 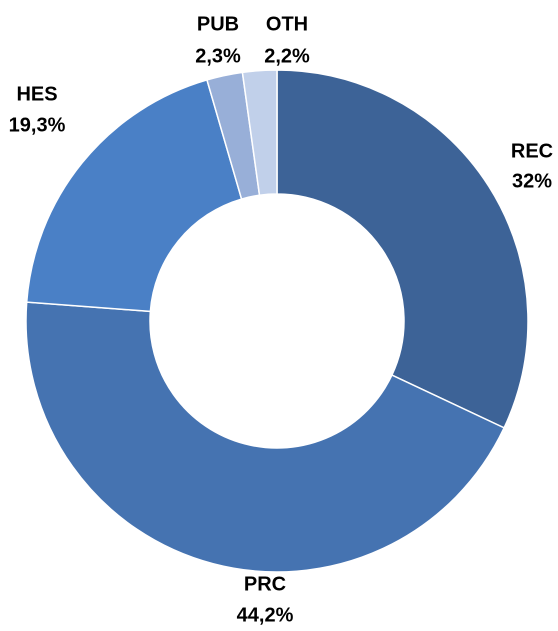 I want to click on category-label: OTH, so click(x=287, y=24).